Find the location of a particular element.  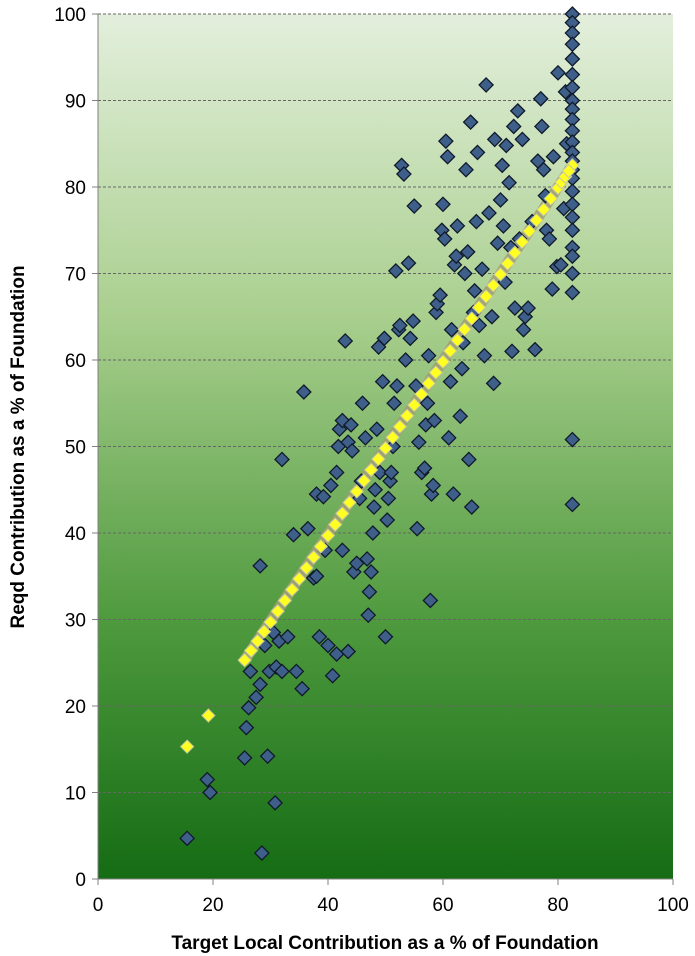

y-tick-label: 80 is located at coordinates (75, 188).